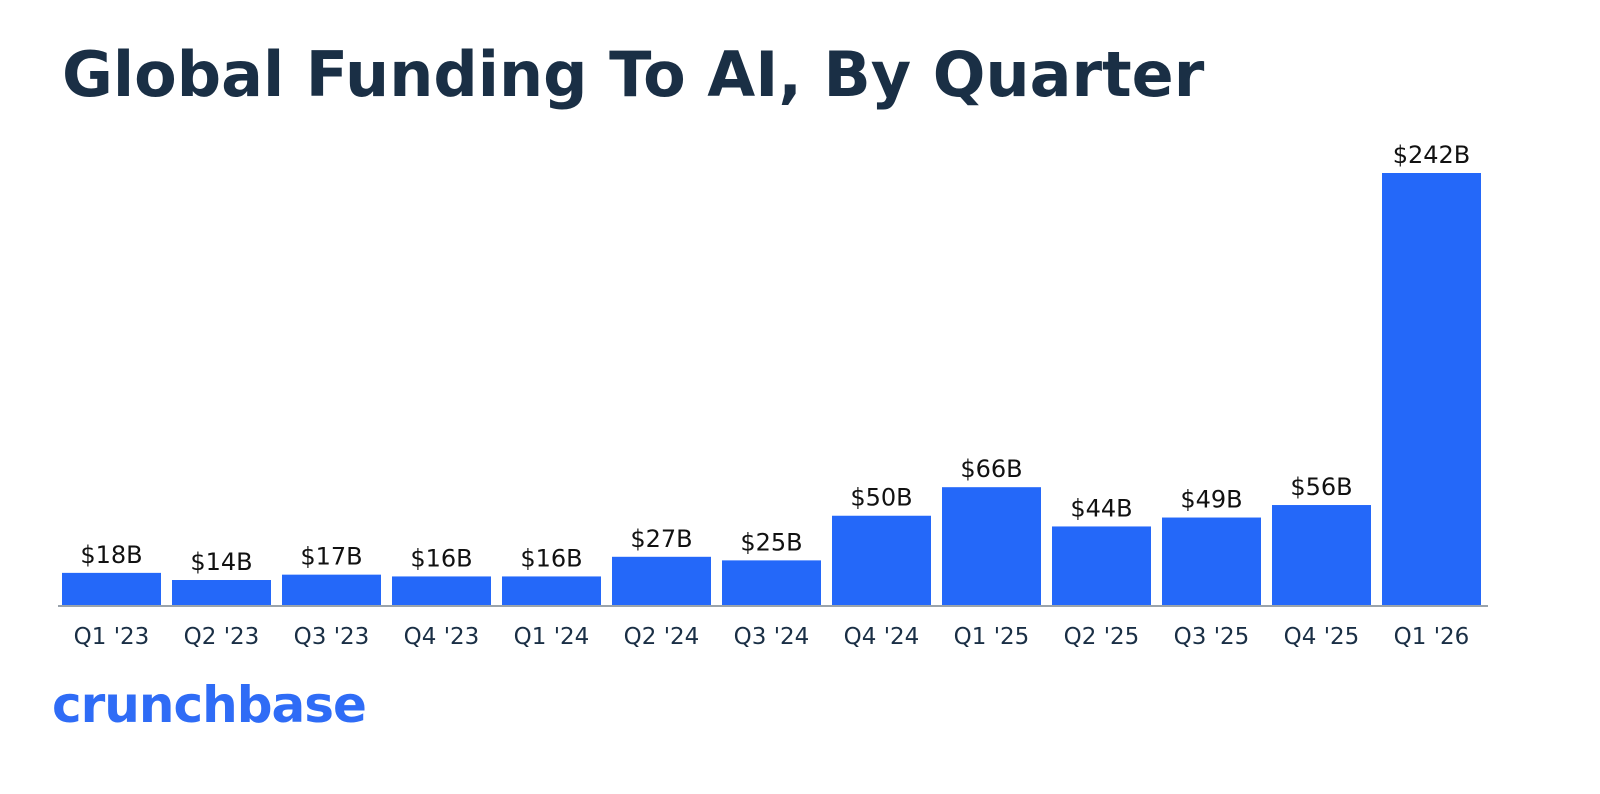  I want to click on data-label: $50B, so click(881, 498).